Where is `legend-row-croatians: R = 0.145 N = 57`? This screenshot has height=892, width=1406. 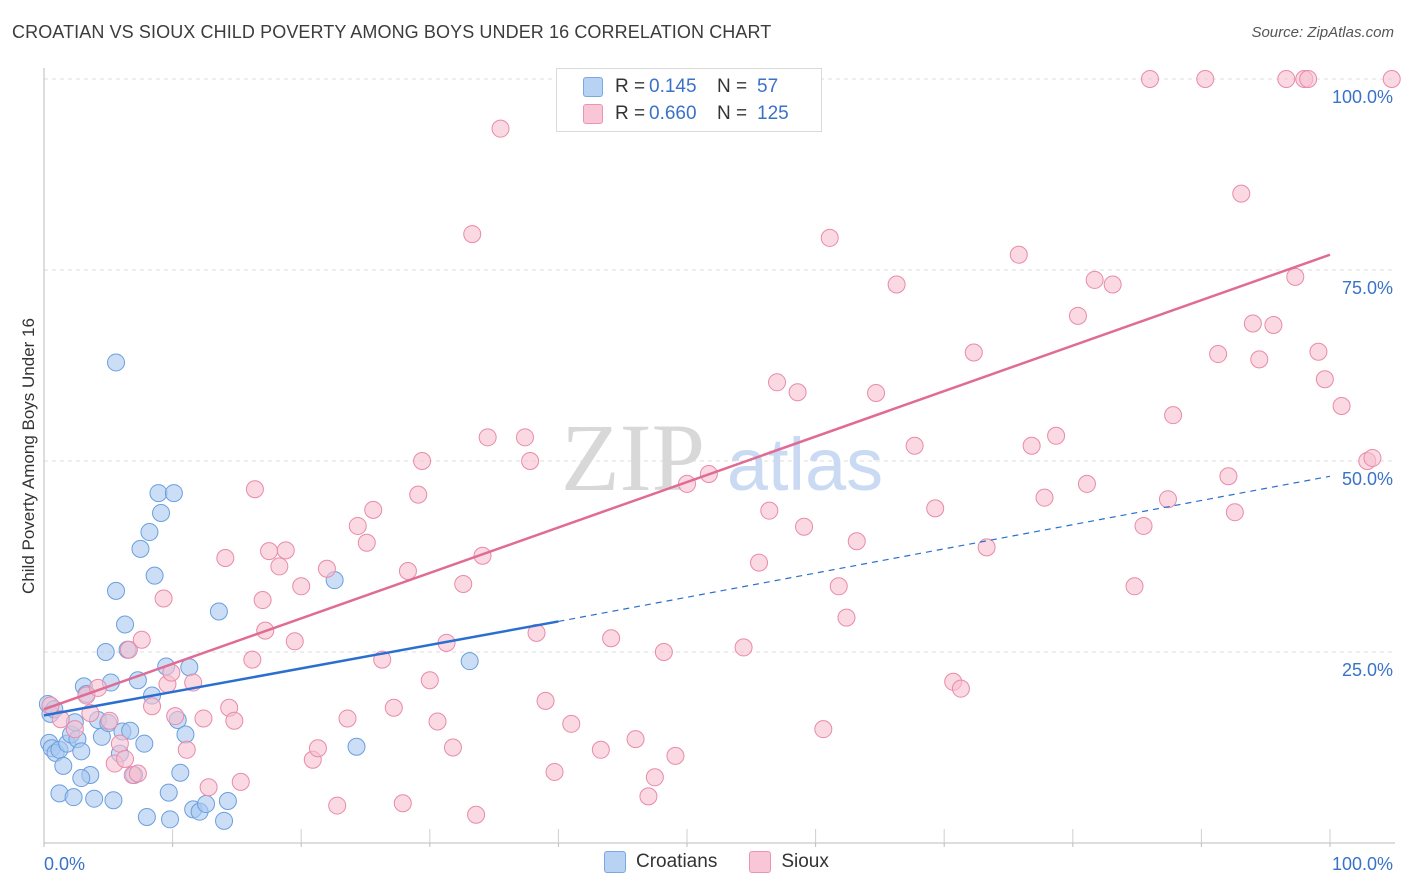
legend-row-croatians: R = 0.145 N = 57 is located at coordinates (690, 87).